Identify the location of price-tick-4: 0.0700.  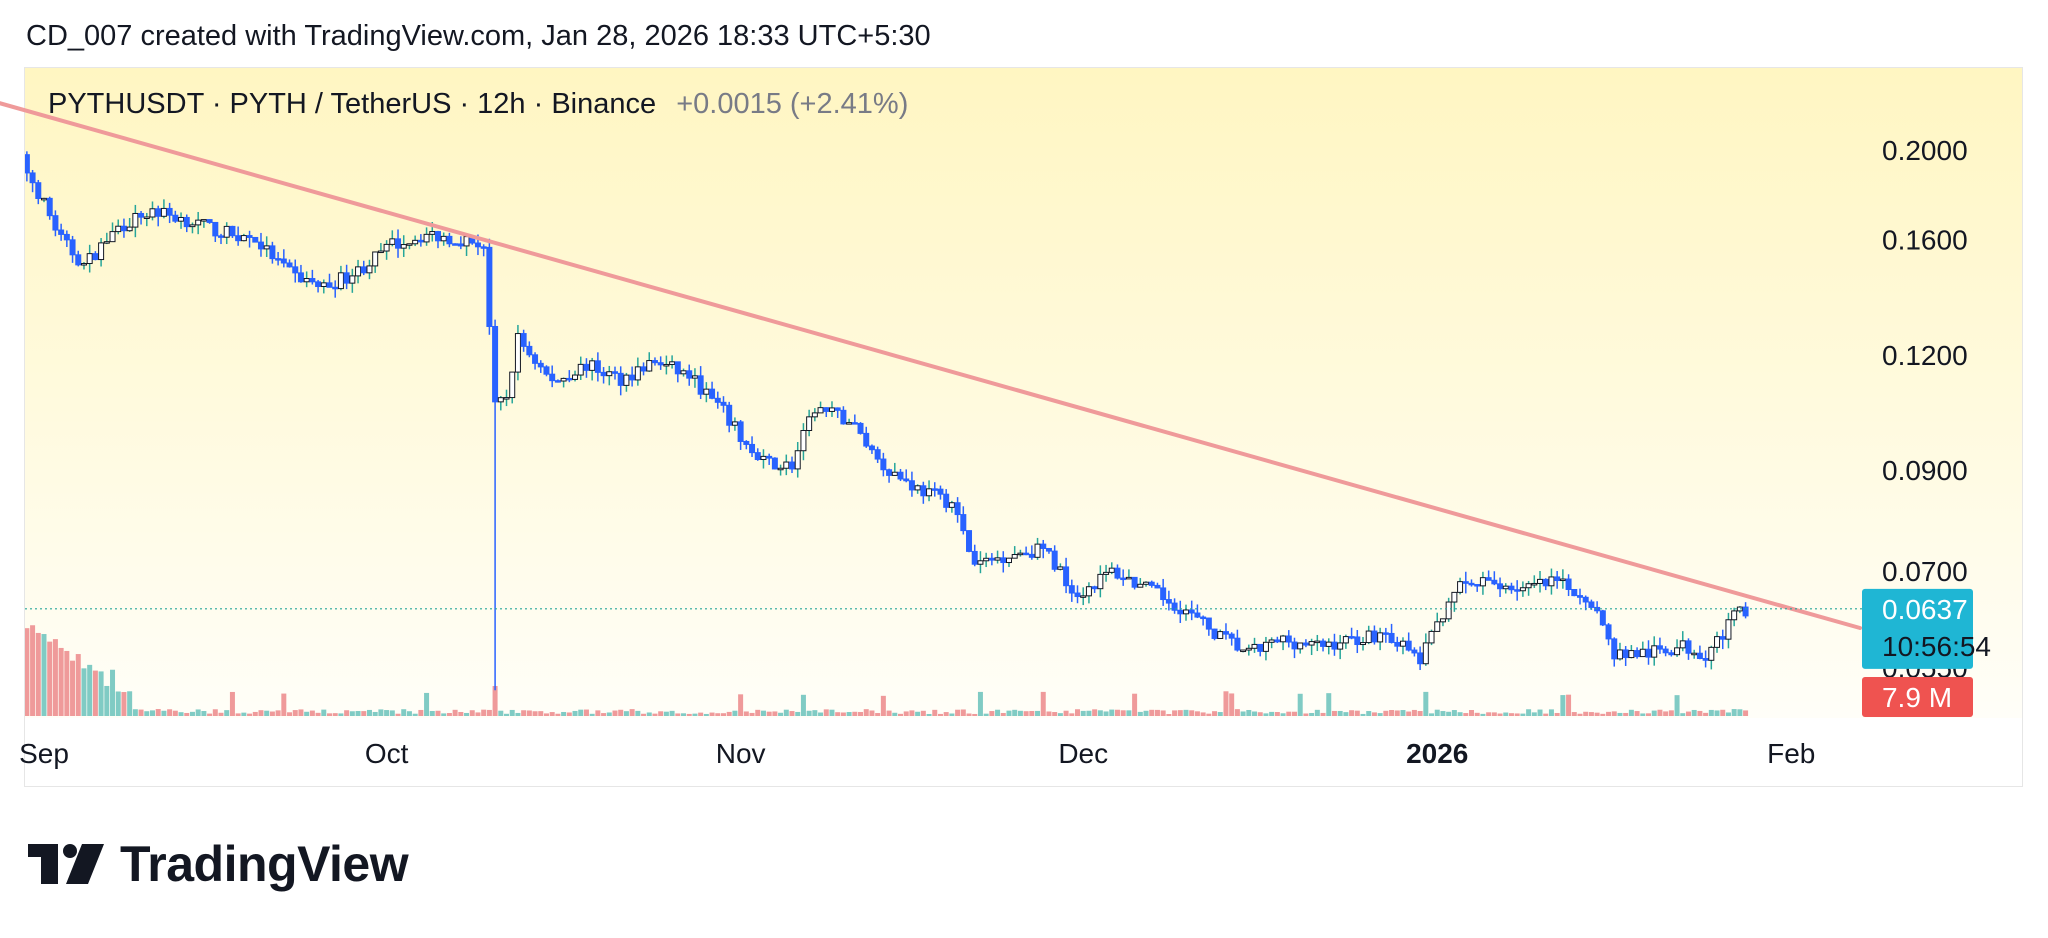
(1925, 571).